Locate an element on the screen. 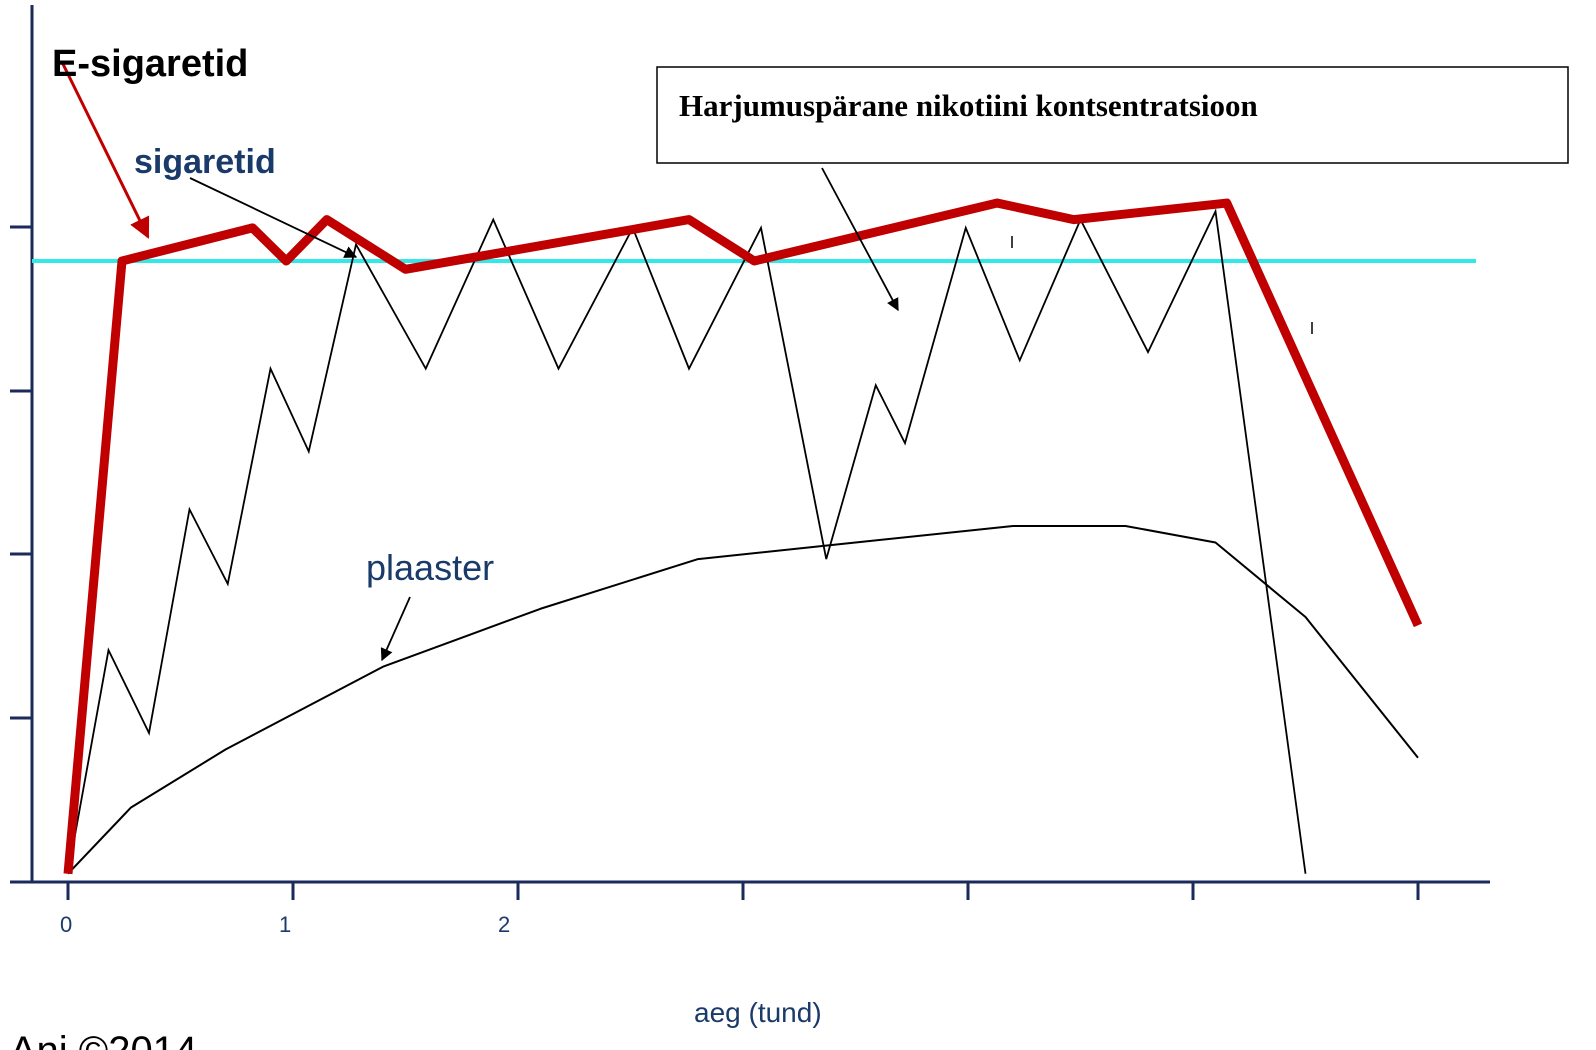 The height and width of the screenshot is (1050, 1596). threshold-label-box is located at coordinates (1112, 115).